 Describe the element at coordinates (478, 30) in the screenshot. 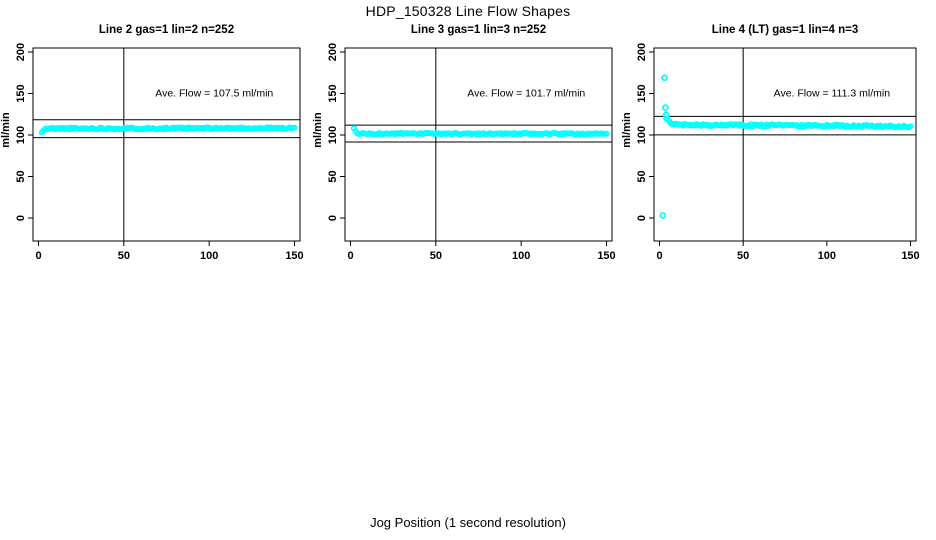

I see `panel-title: Line 3 gas=1 lin=3 n=252` at that location.